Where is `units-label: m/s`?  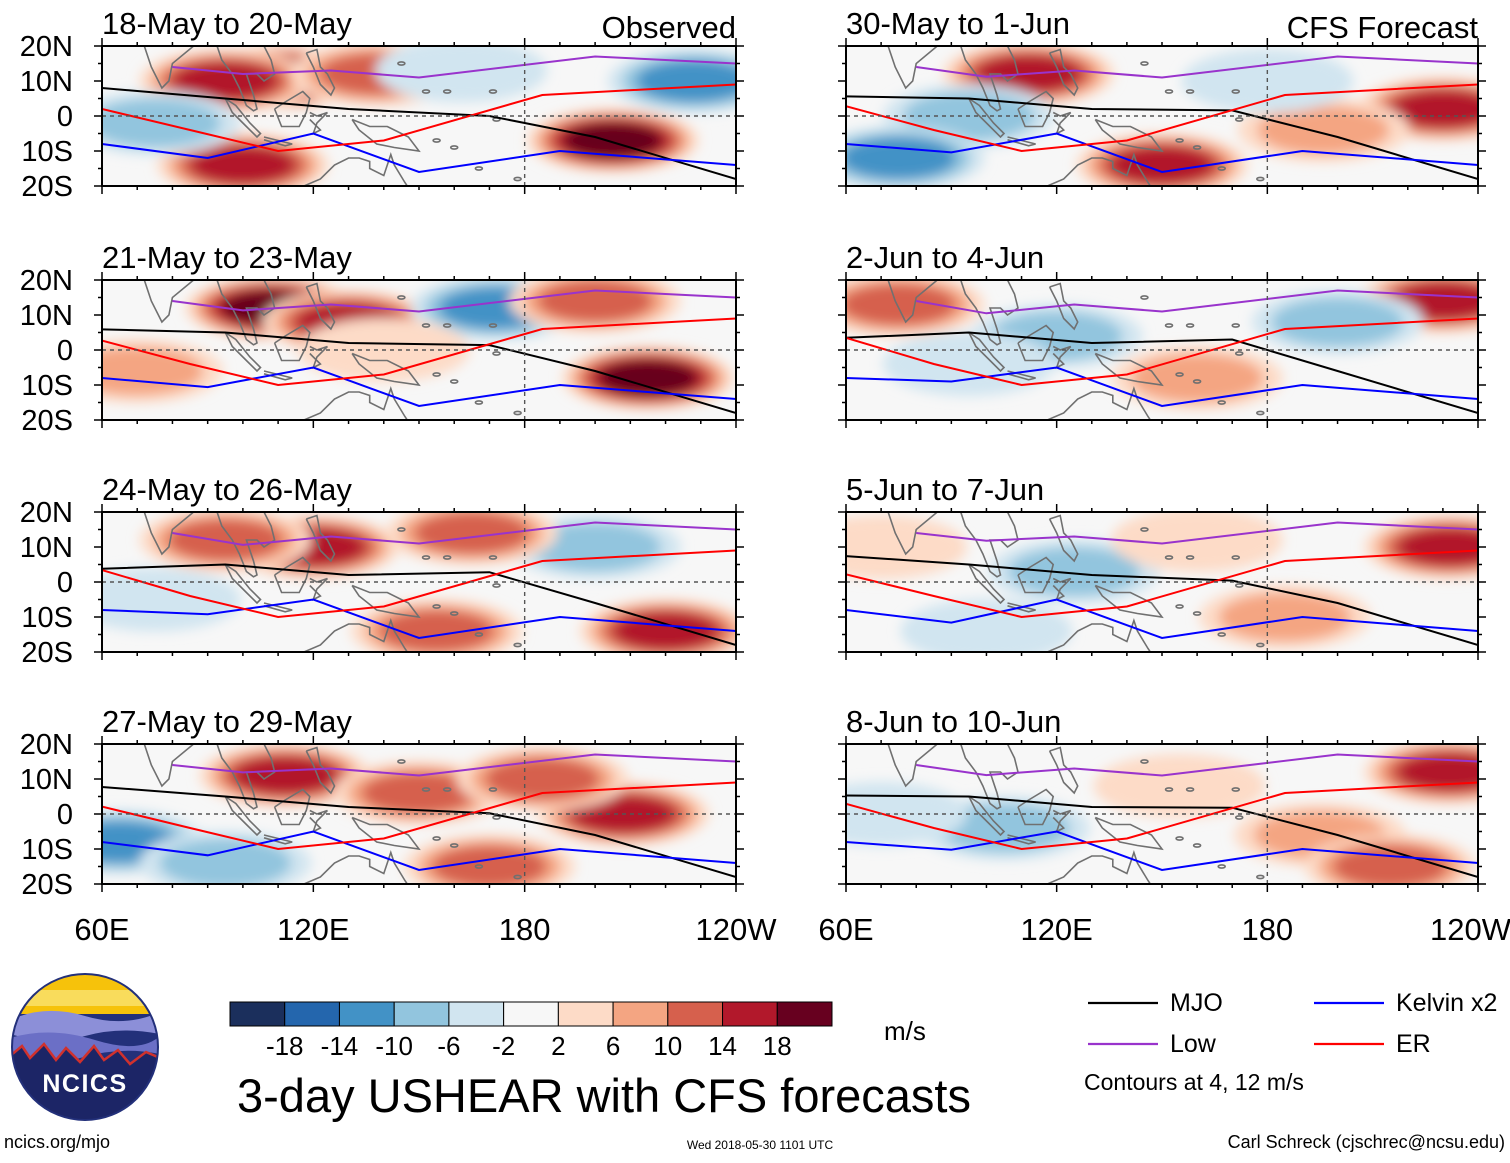
units-label: m/s is located at coordinates (905, 1031).